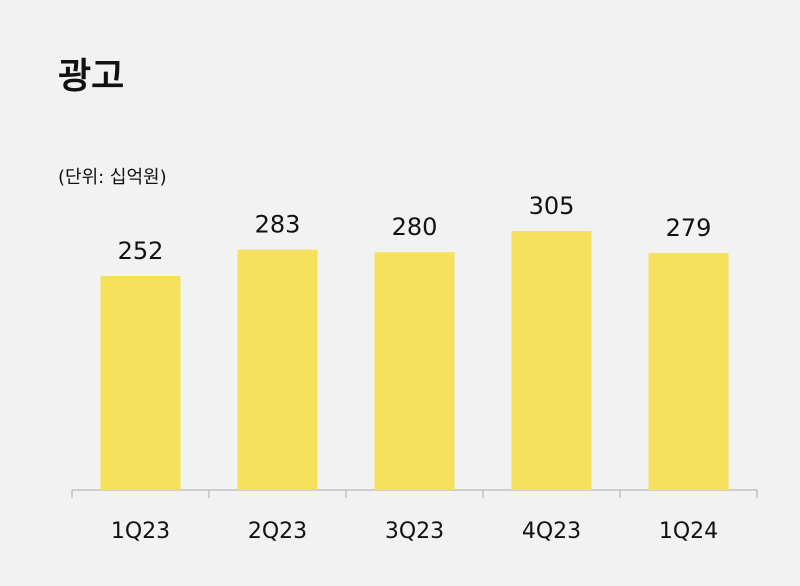  Describe the element at coordinates (415, 227) in the screenshot. I see `value-label: 280` at that location.